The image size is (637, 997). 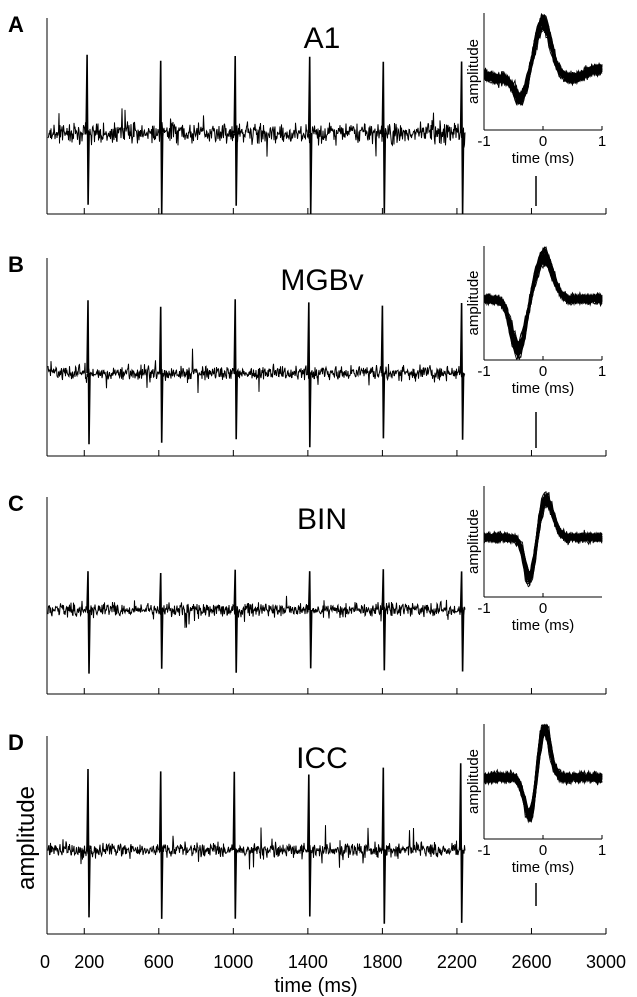 What do you see at coordinates (16, 24) in the screenshot?
I see `panel-label: A` at bounding box center [16, 24].